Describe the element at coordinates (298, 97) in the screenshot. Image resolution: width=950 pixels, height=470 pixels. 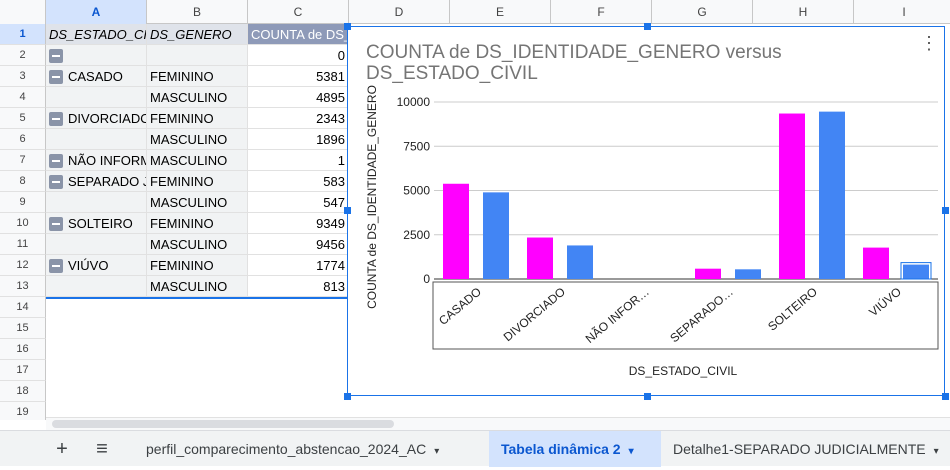
I see `pivot-value-cell: 4895` at that location.